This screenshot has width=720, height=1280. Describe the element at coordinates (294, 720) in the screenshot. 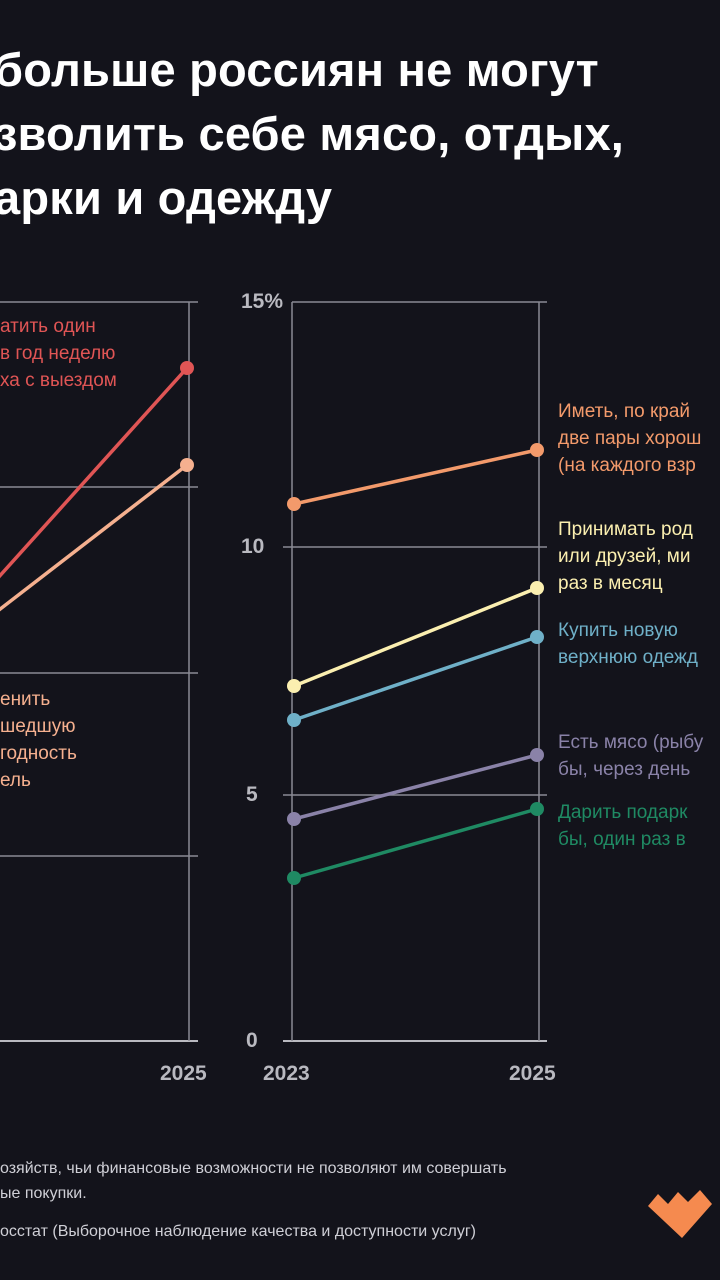

I see `point-coat-2023` at that location.